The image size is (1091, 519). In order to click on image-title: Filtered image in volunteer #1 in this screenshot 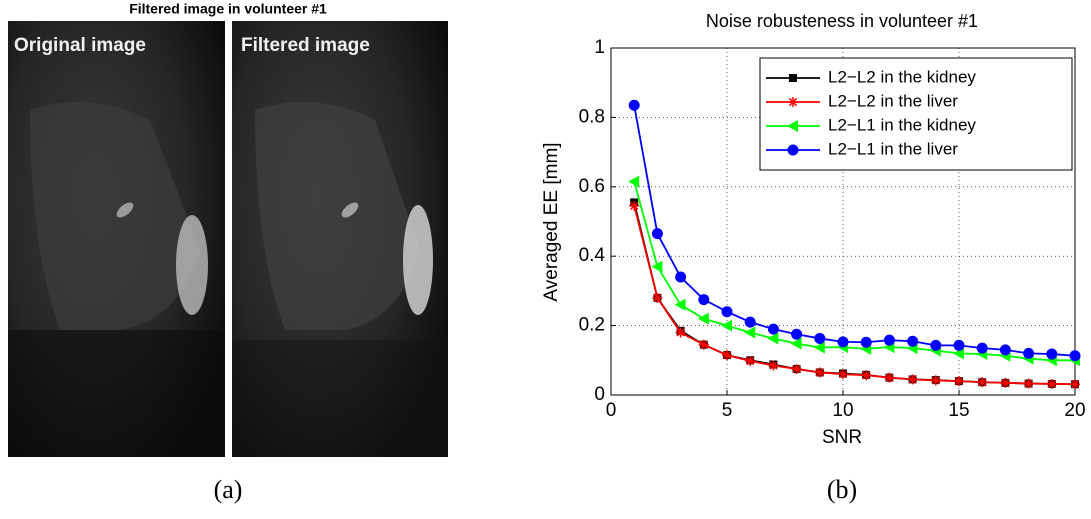, I will do `click(228, 9)`.